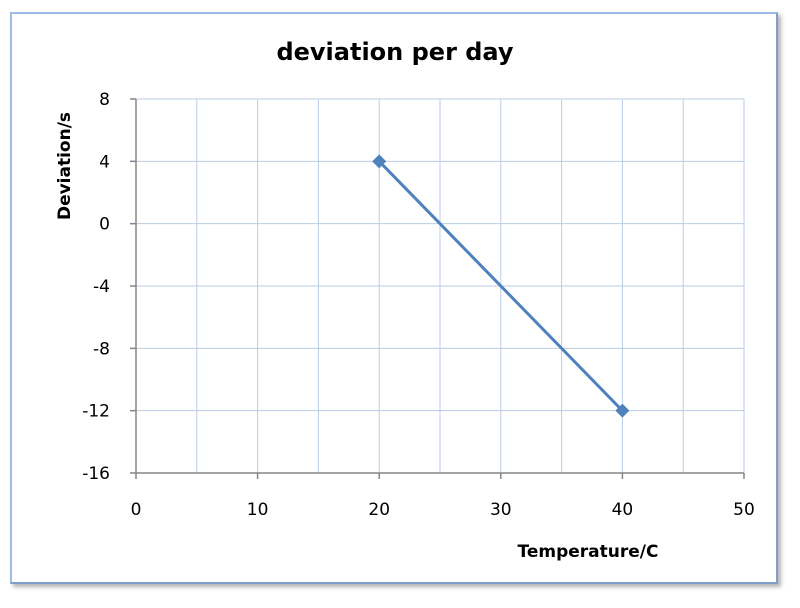 This screenshot has height=608, width=800. What do you see at coordinates (744, 510) in the screenshot?
I see `x-tick-label: 50` at bounding box center [744, 510].